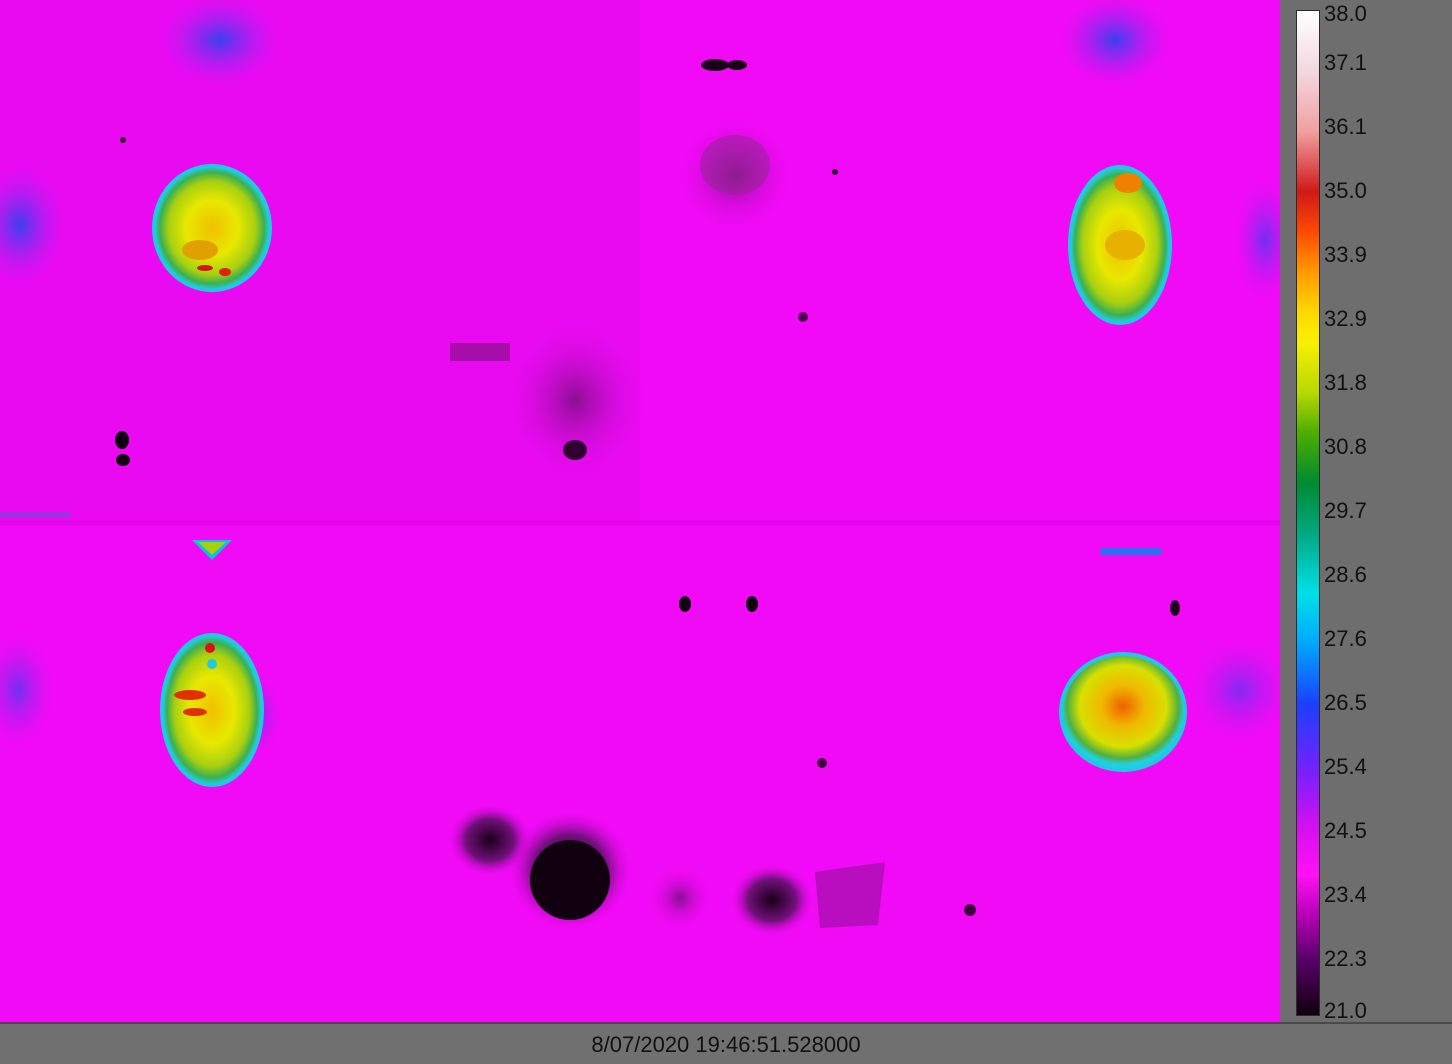  I want to click on scale-tick: 25.4, so click(1345, 766).